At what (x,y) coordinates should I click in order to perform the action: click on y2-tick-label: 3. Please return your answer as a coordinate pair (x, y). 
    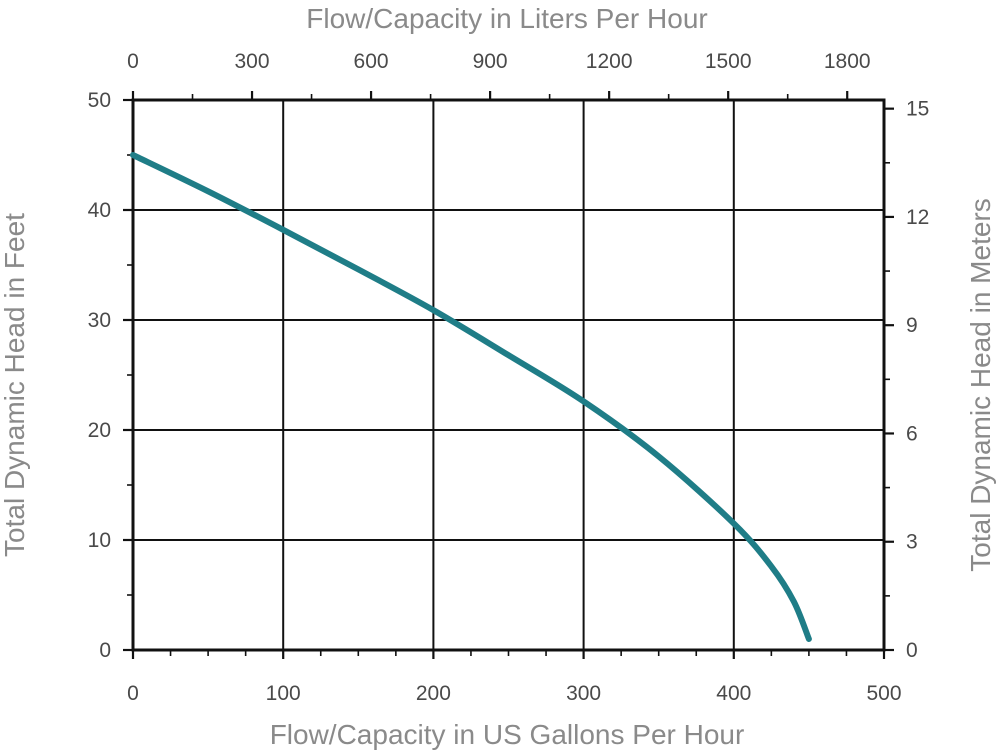
    Looking at the image, I should click on (912, 542).